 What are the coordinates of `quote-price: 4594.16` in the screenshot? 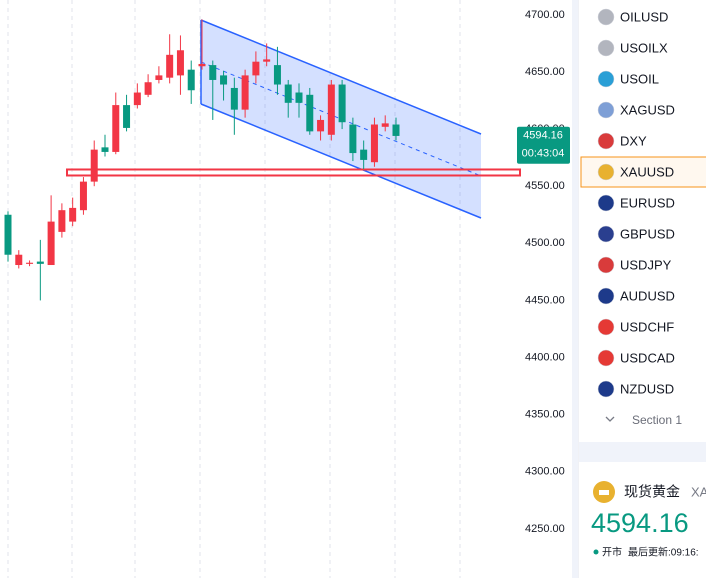 It's located at (640, 523).